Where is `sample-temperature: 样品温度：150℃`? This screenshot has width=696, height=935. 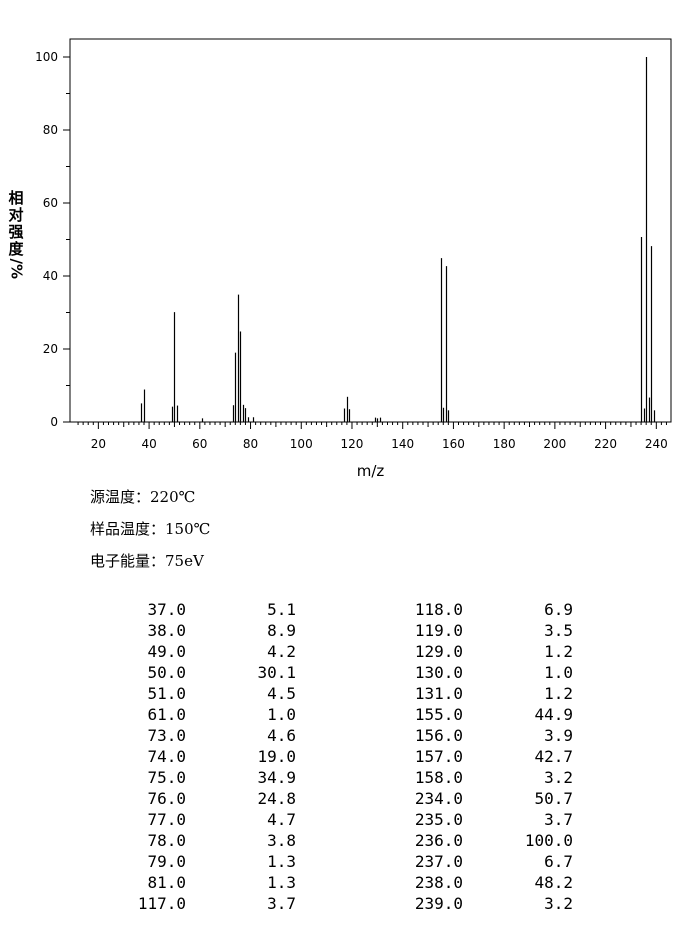 sample-temperature: 样品温度：150℃ is located at coordinates (150, 529).